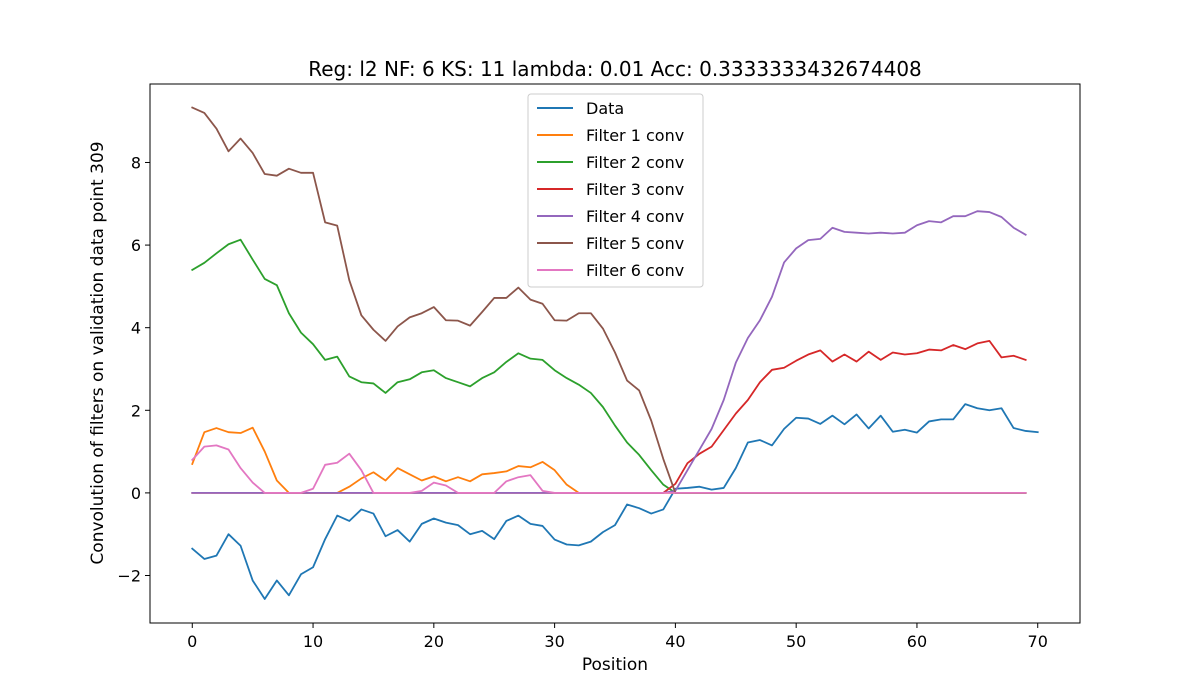 The image size is (1200, 700). Describe the element at coordinates (136, 245) in the screenshot. I see `y-tick-label: 6` at that location.